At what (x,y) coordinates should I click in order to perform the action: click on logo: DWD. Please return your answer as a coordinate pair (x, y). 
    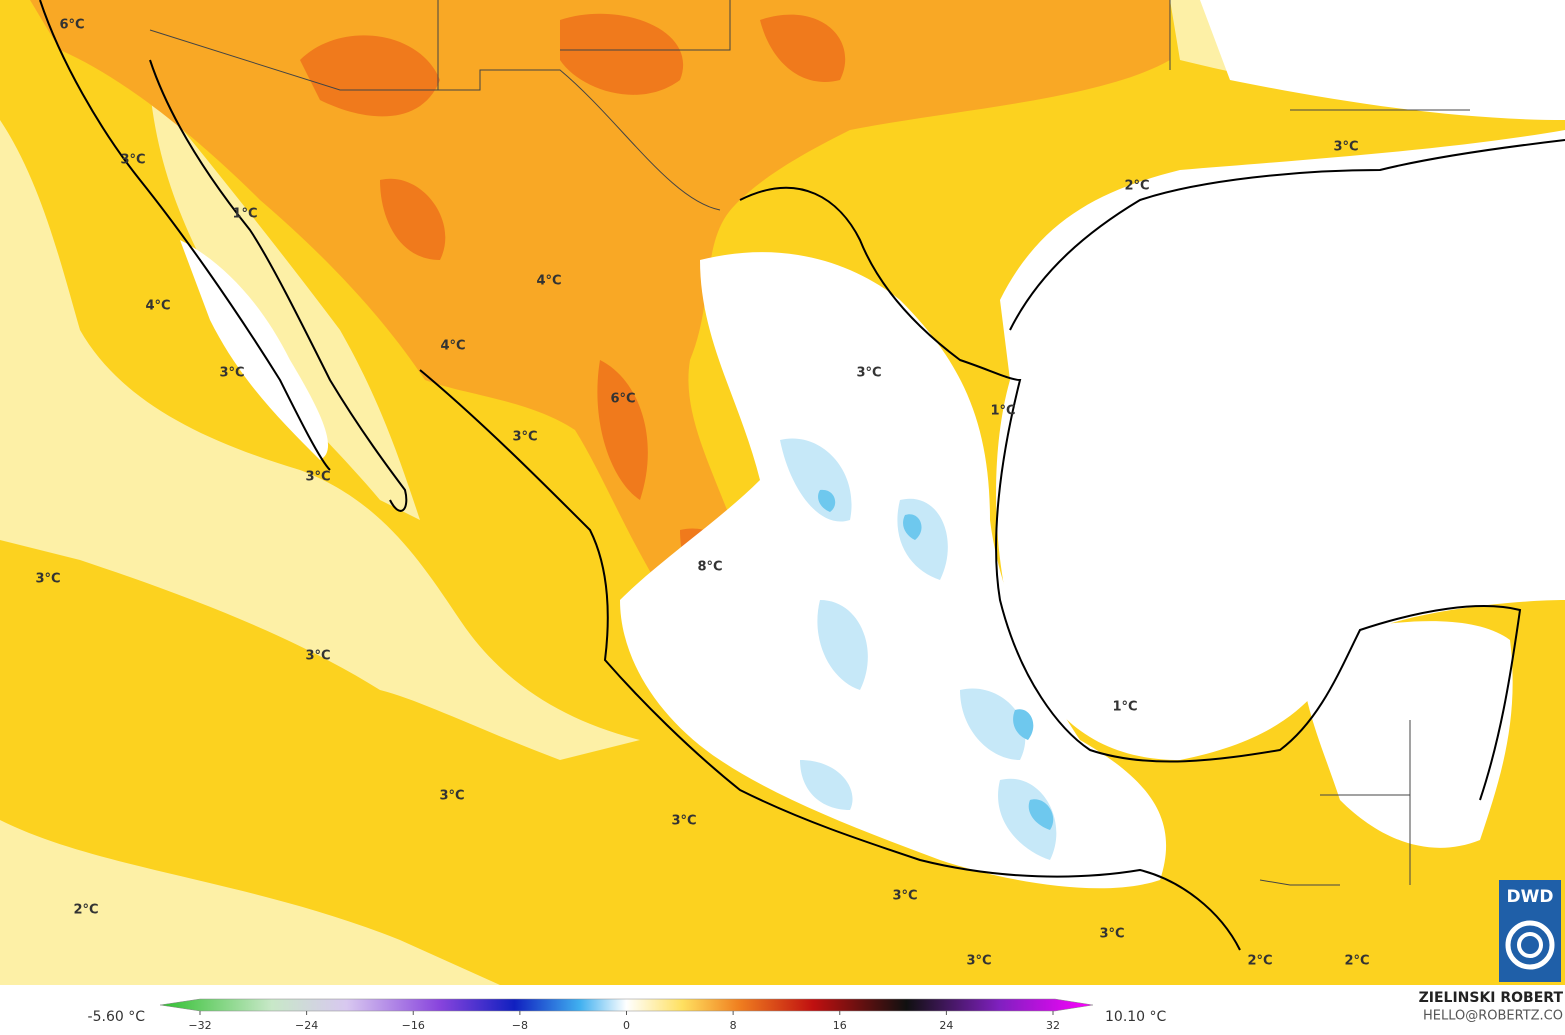
    Looking at the image, I should click on (1530, 931).